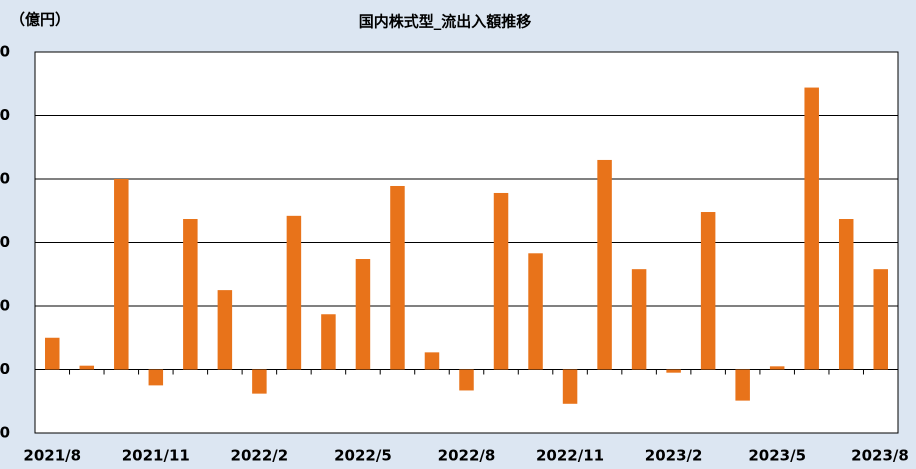 Image resolution: width=916 pixels, height=469 pixels. What do you see at coordinates (40, 20) in the screenshot?
I see `unit-label: （億円）` at bounding box center [40, 20].